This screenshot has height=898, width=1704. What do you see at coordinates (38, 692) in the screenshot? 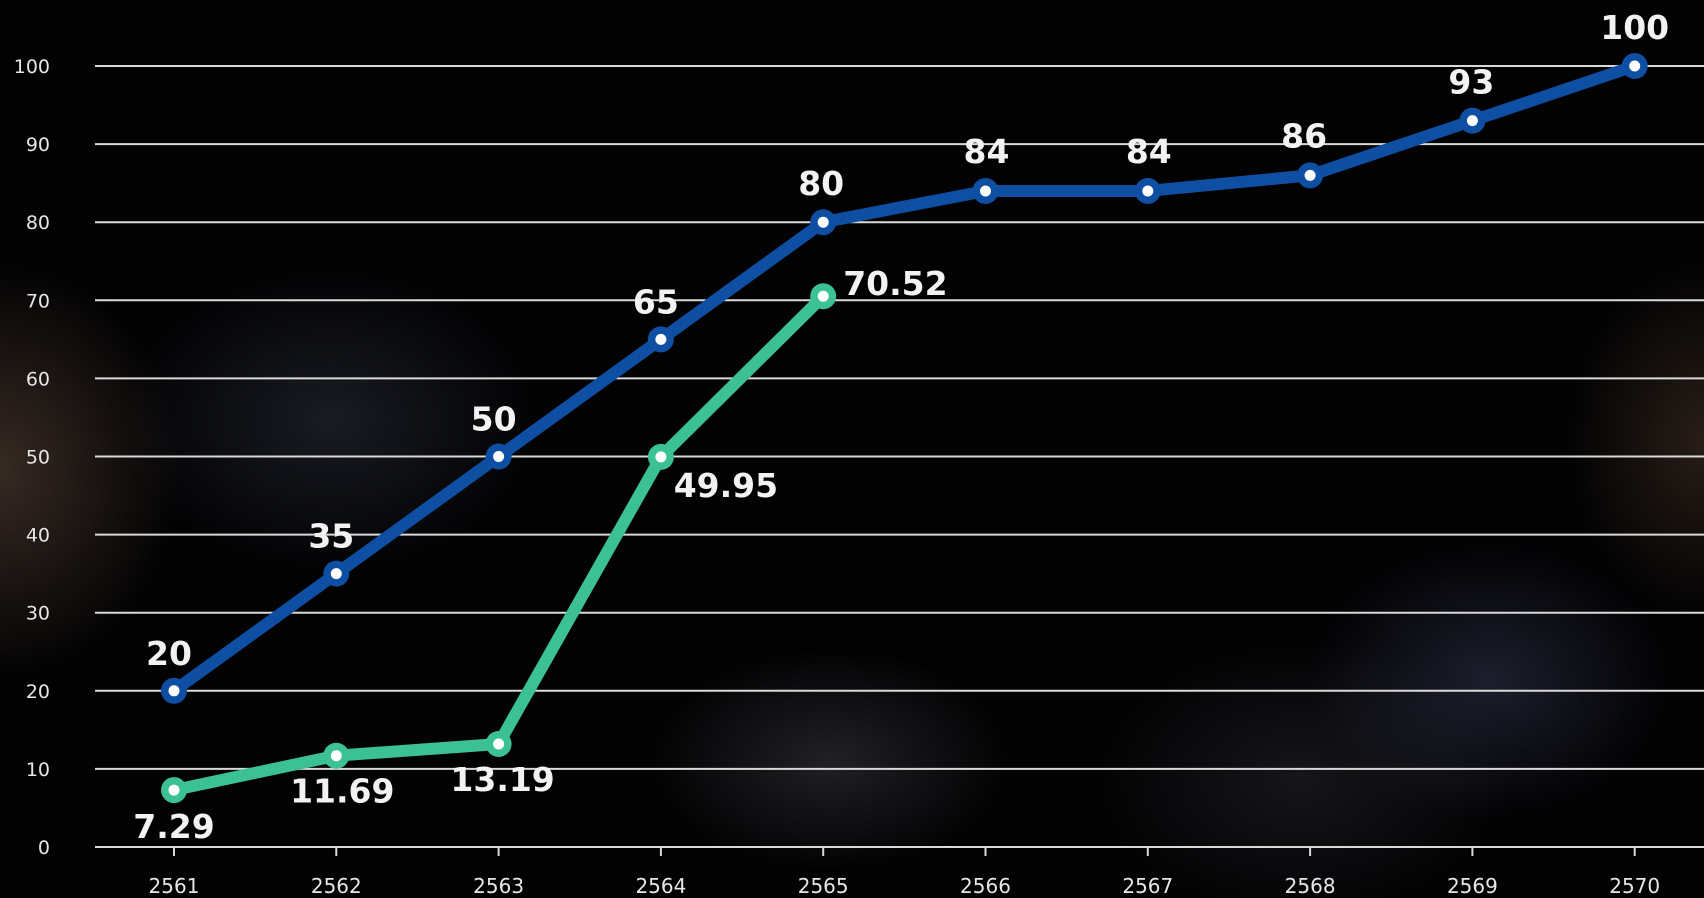
I see `y-tick-label: 20` at bounding box center [38, 692].